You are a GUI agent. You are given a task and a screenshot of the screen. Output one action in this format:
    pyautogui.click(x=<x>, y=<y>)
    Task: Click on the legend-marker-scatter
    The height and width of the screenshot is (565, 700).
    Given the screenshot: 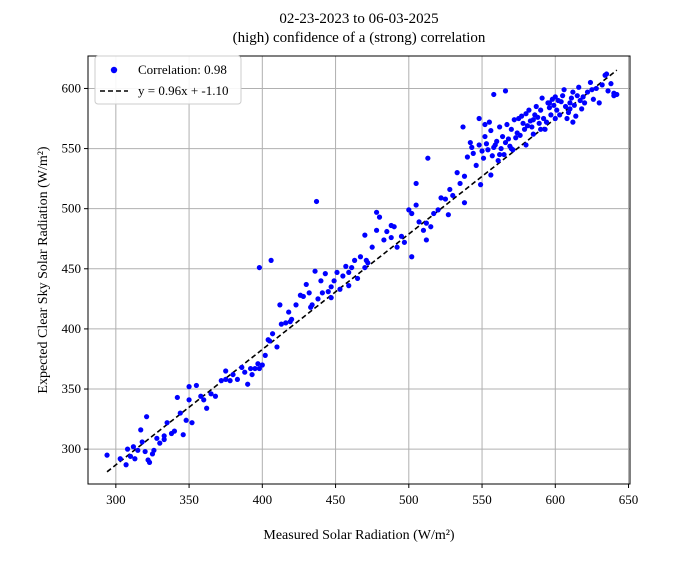 What is the action you would take?
    pyautogui.click(x=114, y=70)
    